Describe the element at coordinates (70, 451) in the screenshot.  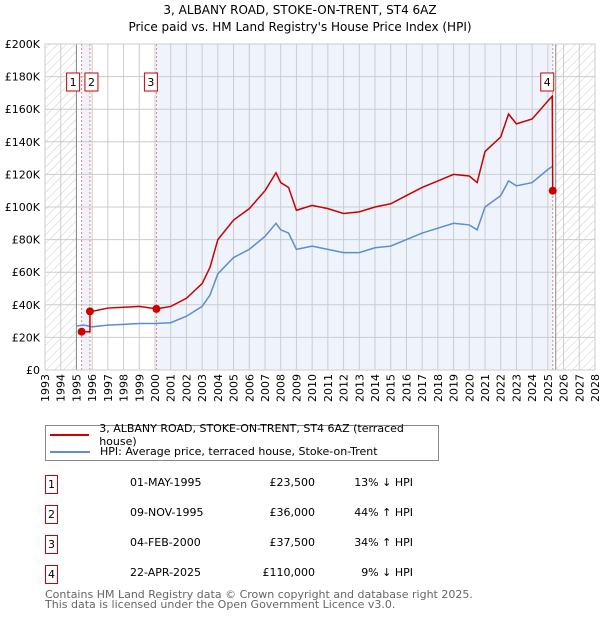
I see `legend-blue-line-icon` at that location.